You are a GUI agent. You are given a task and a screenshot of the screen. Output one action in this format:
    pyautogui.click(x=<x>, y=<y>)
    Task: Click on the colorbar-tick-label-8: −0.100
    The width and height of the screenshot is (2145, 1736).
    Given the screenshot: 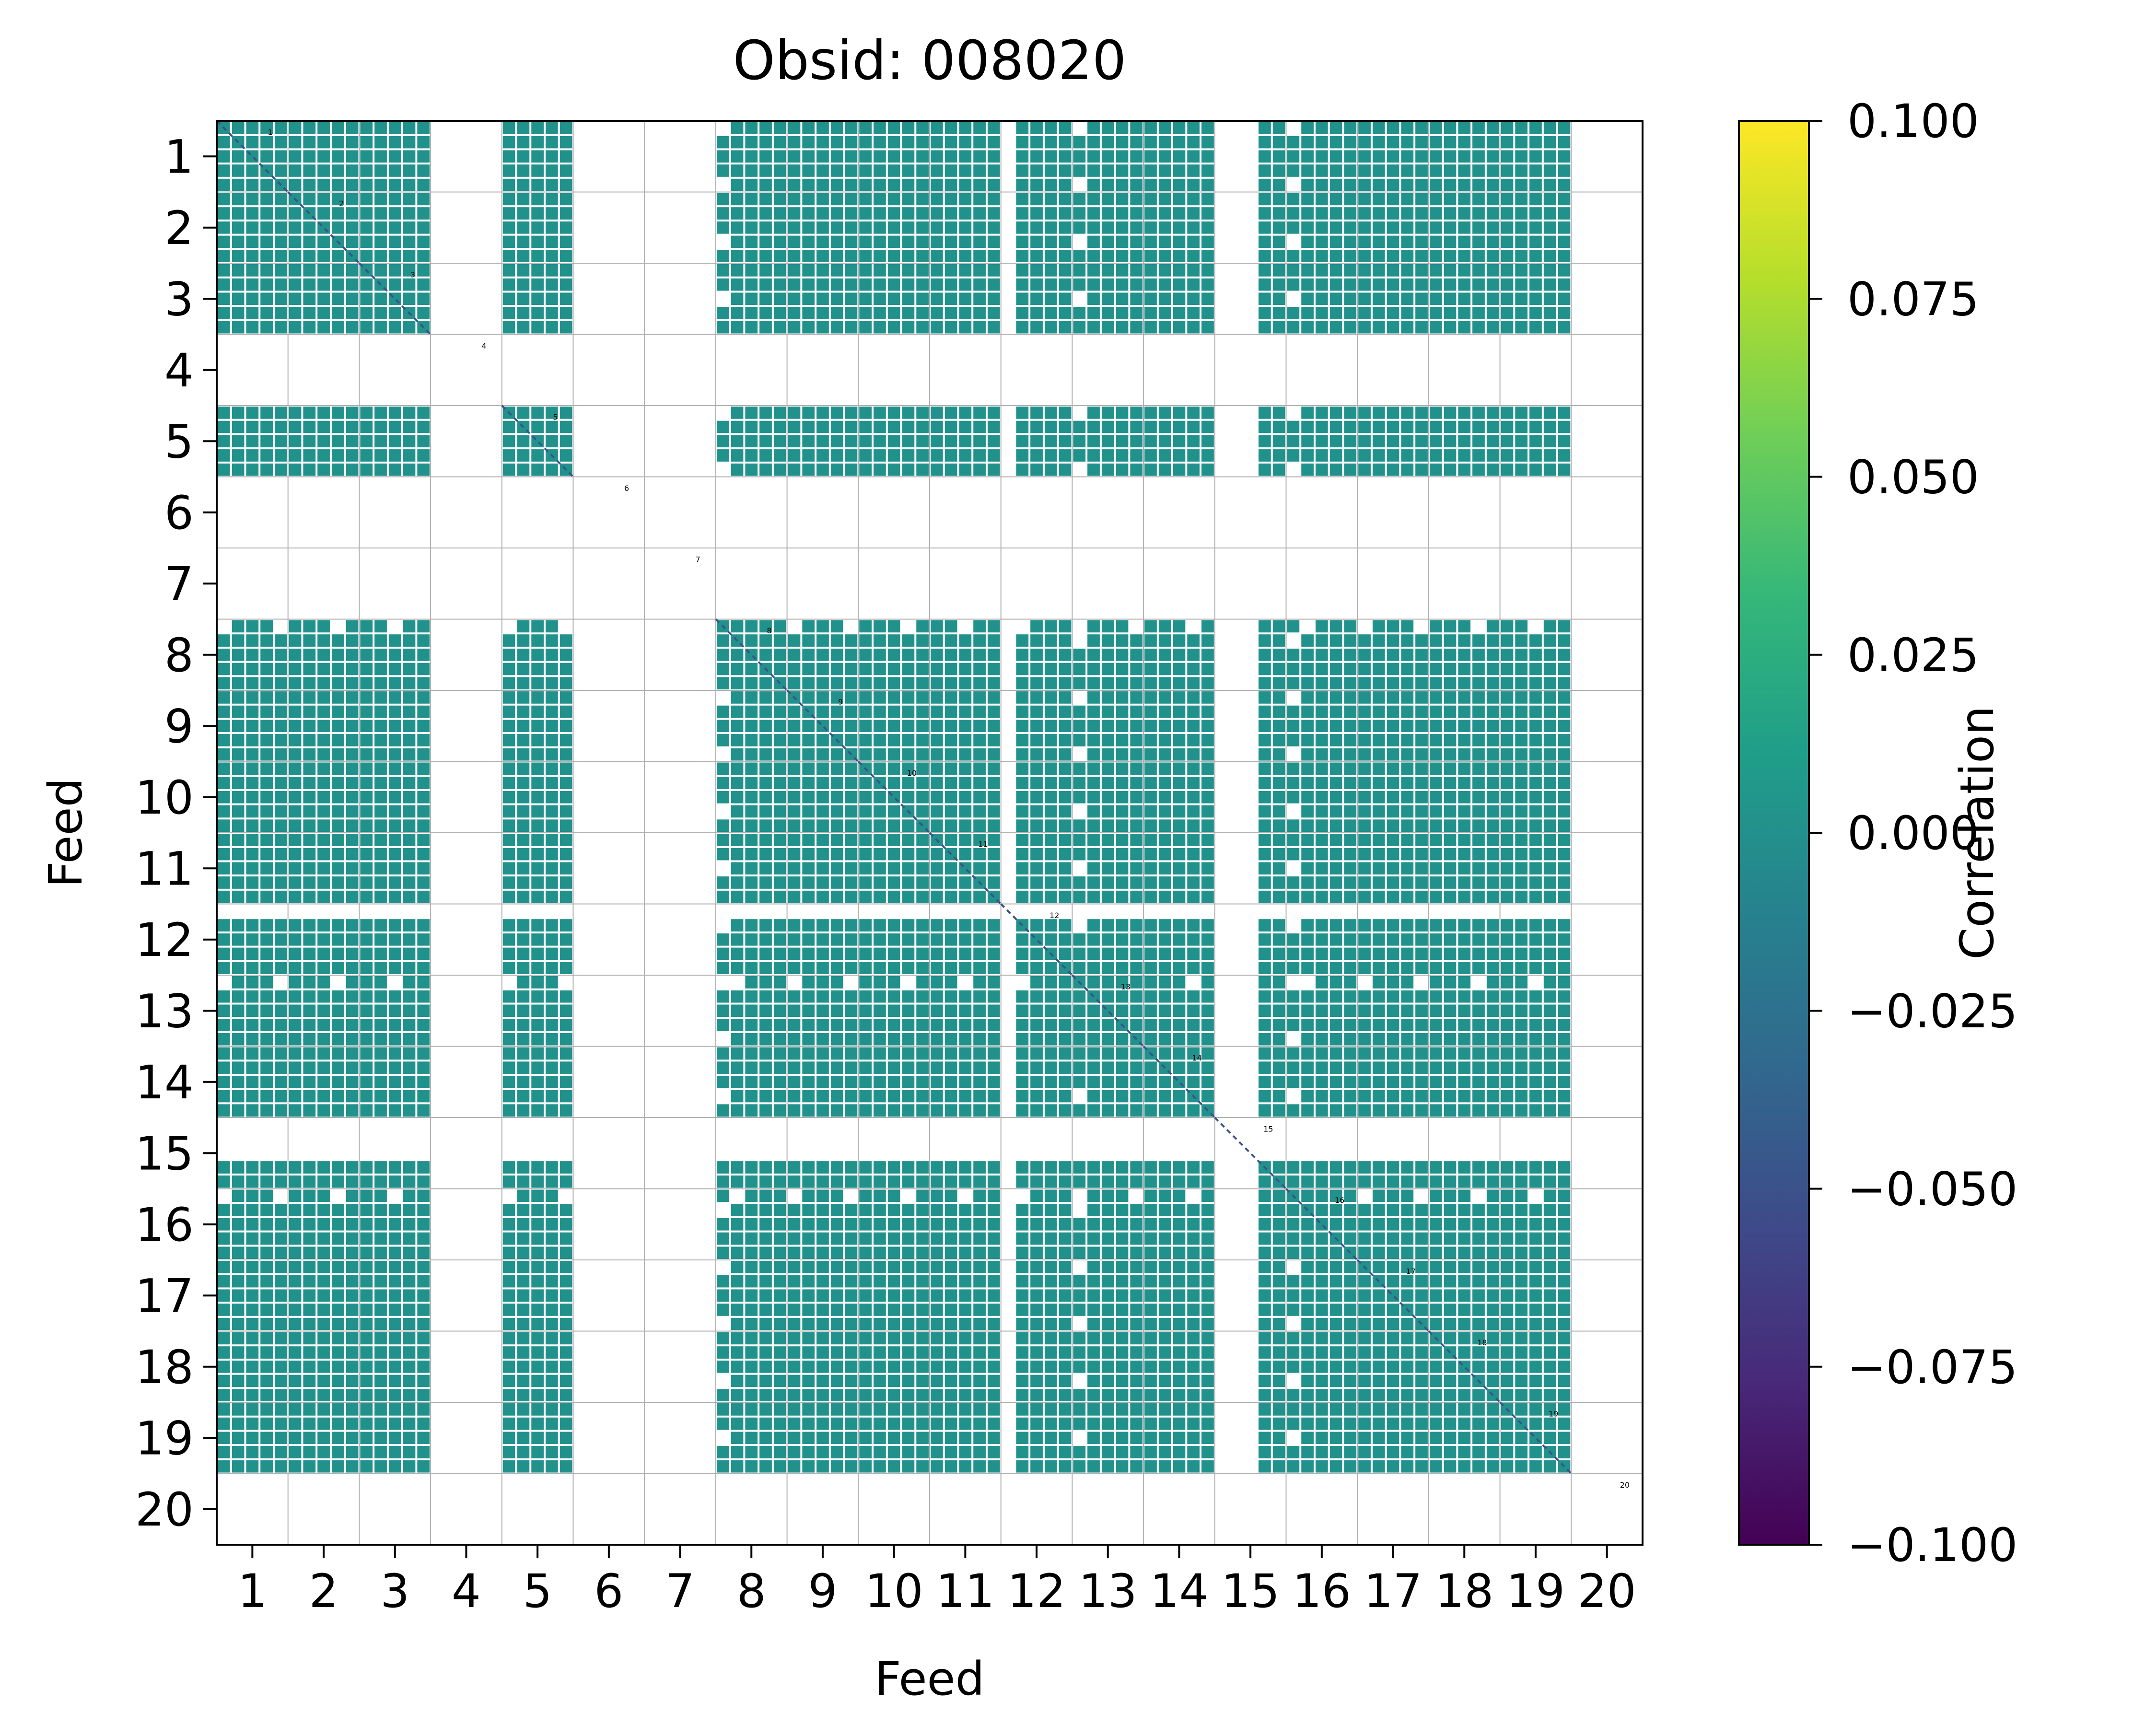 What is the action you would take?
    pyautogui.click(x=1932, y=1545)
    